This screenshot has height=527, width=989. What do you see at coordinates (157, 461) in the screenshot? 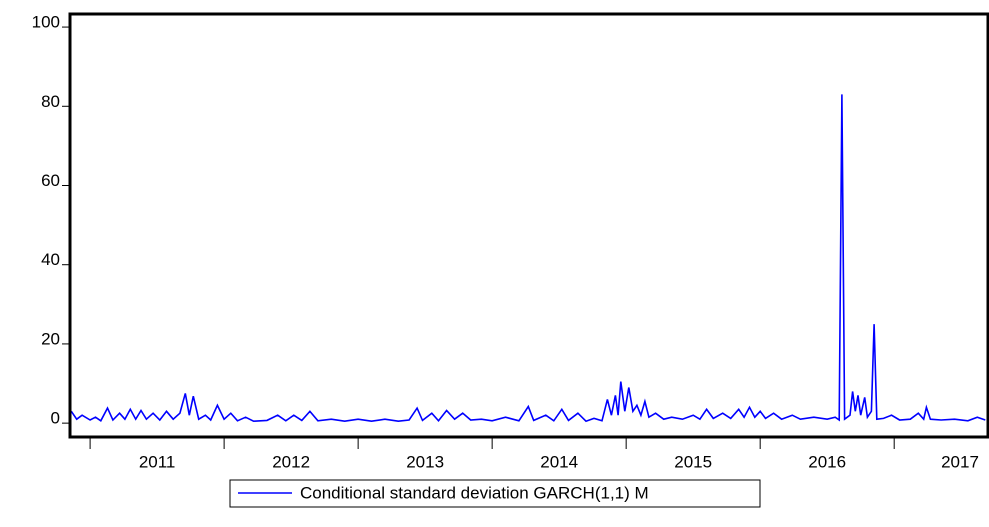
I see `x-tick-label: 2011` at bounding box center [157, 461].